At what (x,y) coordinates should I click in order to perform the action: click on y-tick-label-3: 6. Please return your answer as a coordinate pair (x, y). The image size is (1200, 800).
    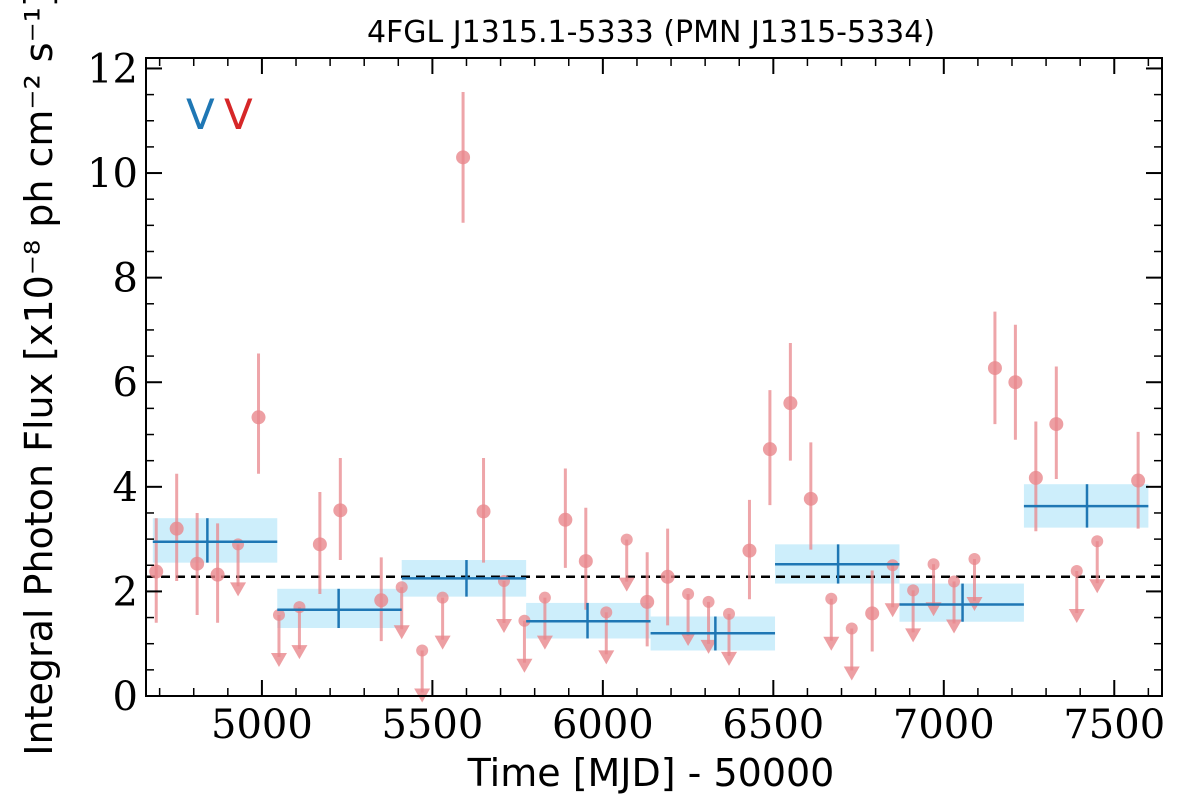
    Looking at the image, I should click on (125, 383).